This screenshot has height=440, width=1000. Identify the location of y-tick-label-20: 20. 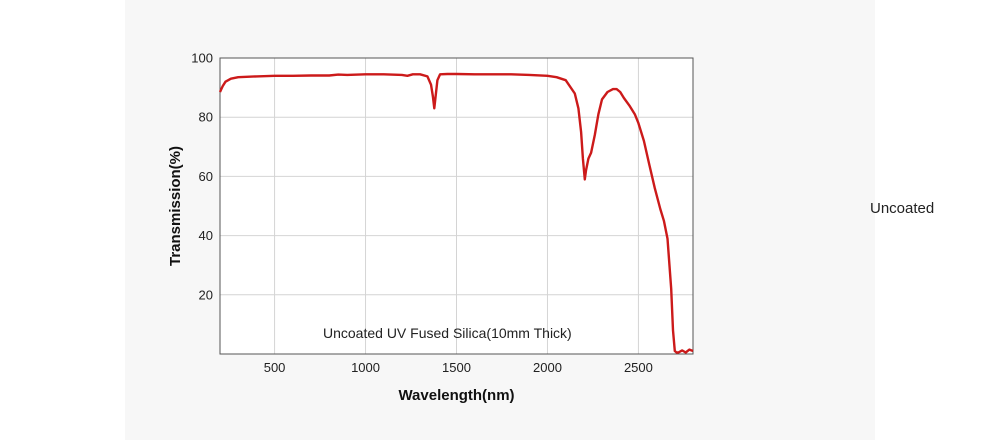
(206, 294).